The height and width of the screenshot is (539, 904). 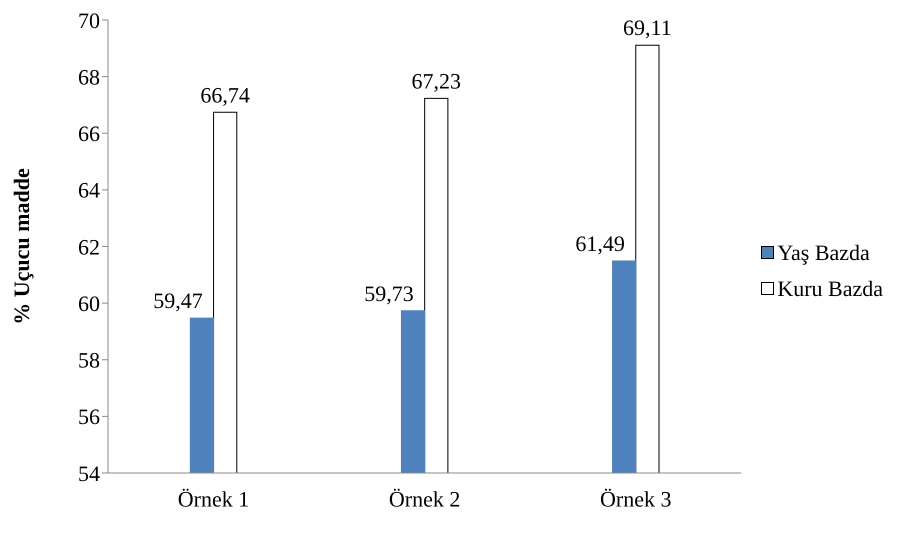 What do you see at coordinates (89, 77) in the screenshot?
I see `y-tick-label: 68` at bounding box center [89, 77].